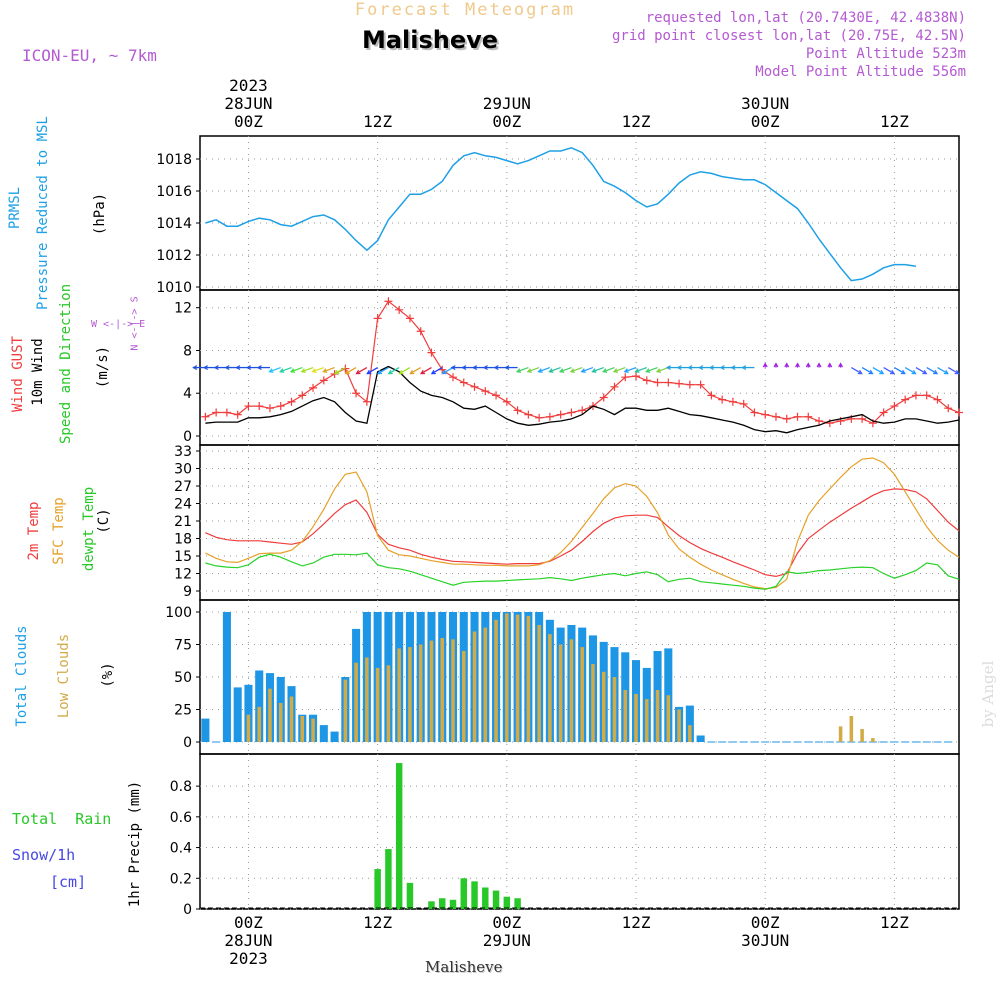  I want to click on bottom-time-label: 28JUN, so click(248, 940).